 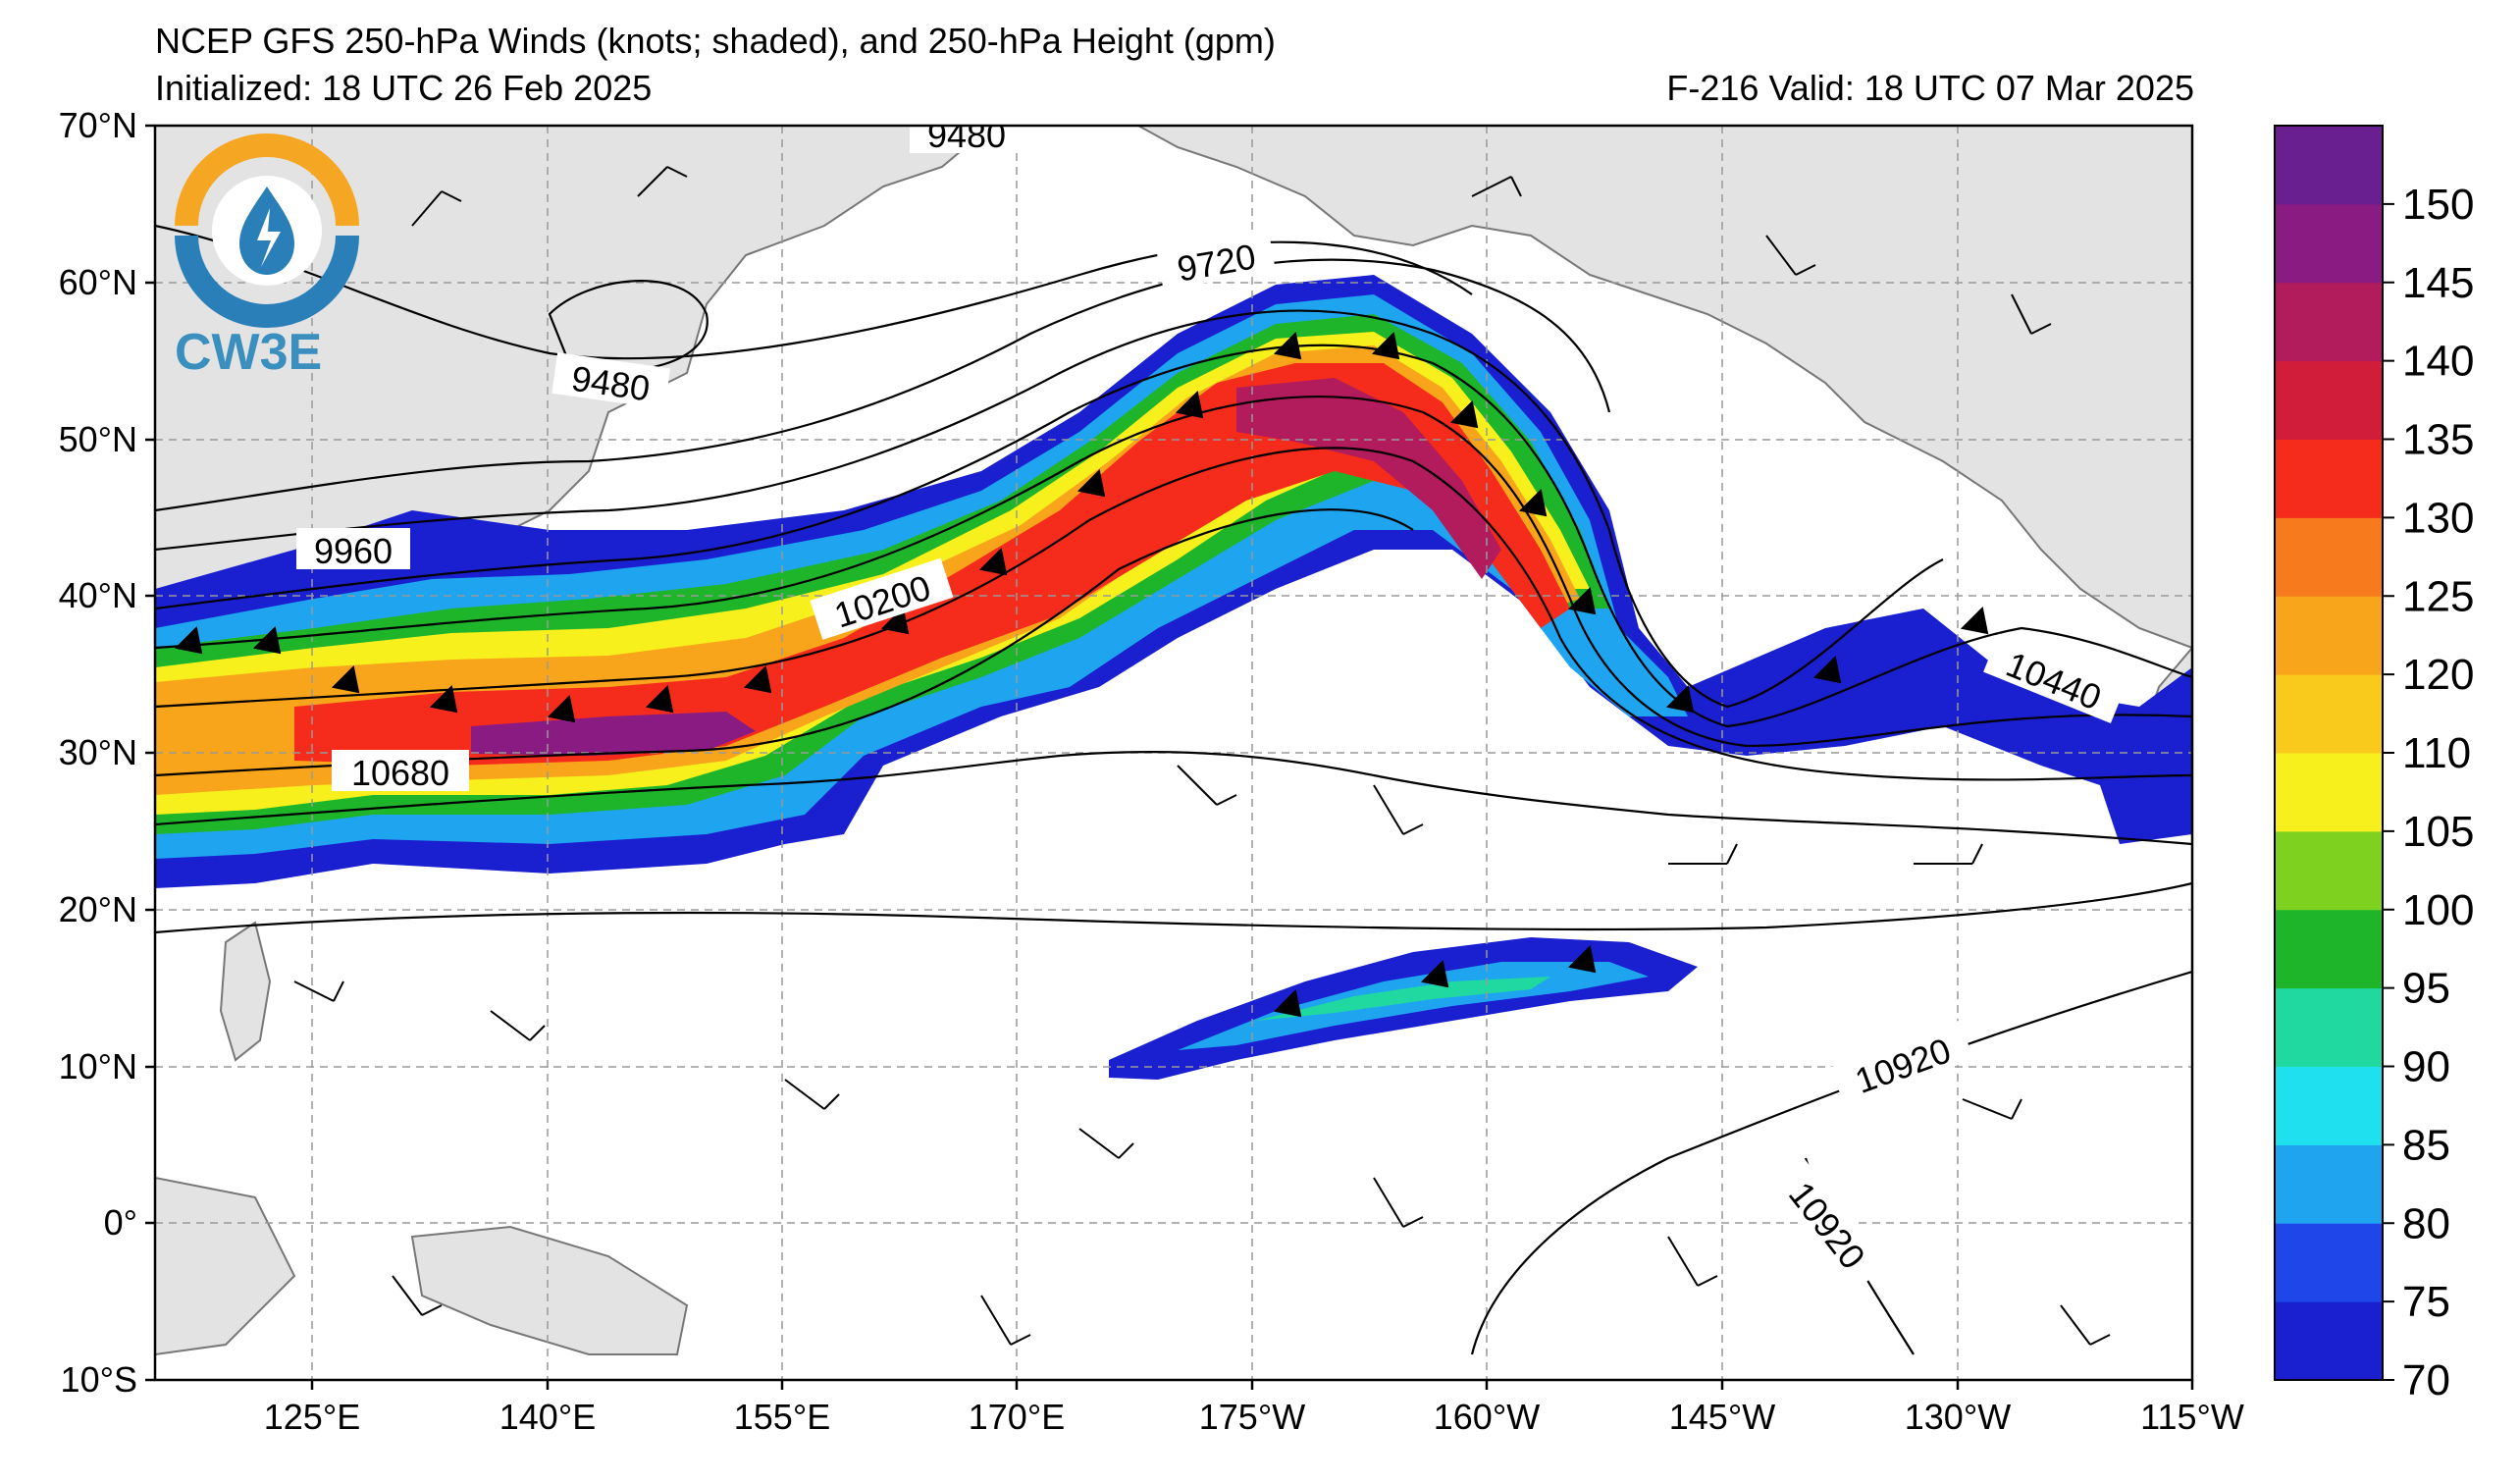 What do you see at coordinates (225, 1266) in the screenshot?
I see `borneo-sumatra` at bounding box center [225, 1266].